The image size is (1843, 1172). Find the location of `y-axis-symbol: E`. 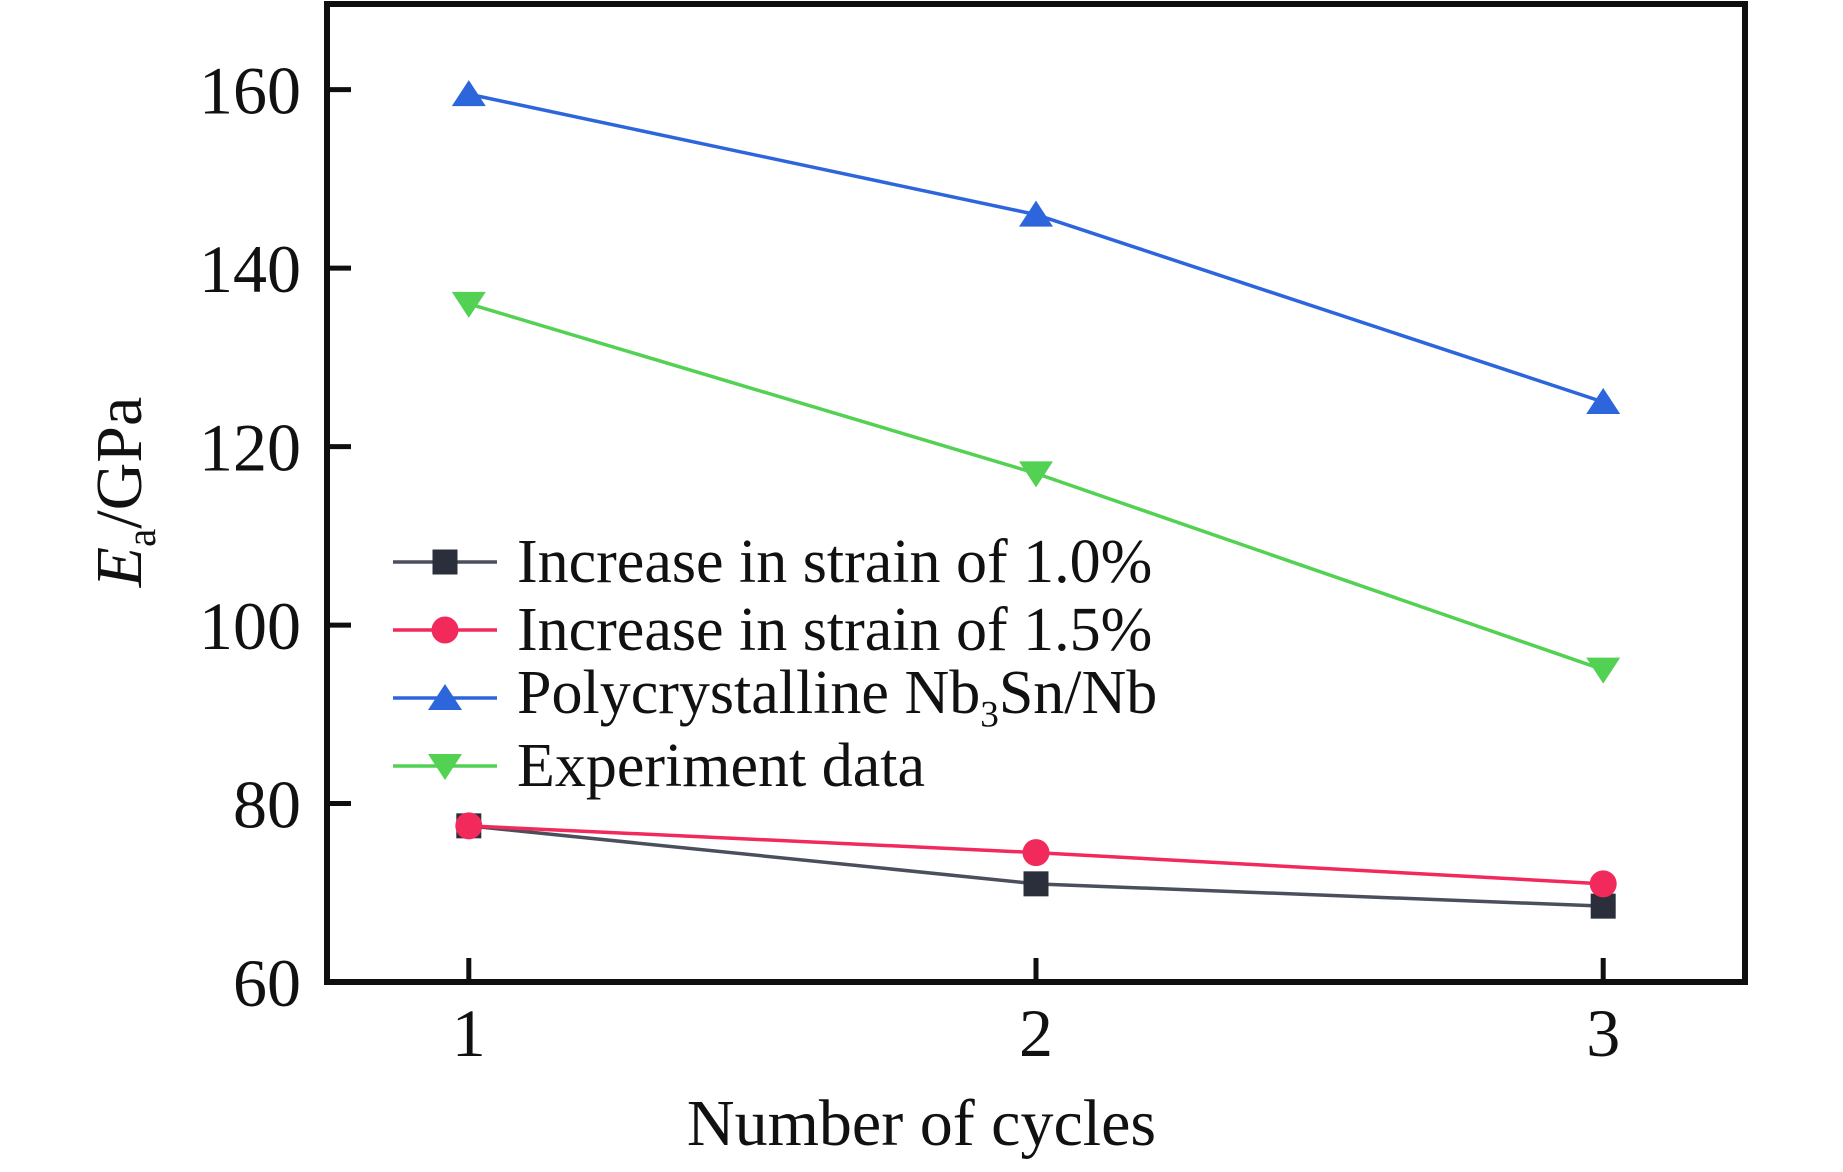

y-axis-symbol: E is located at coordinates (119, 567).